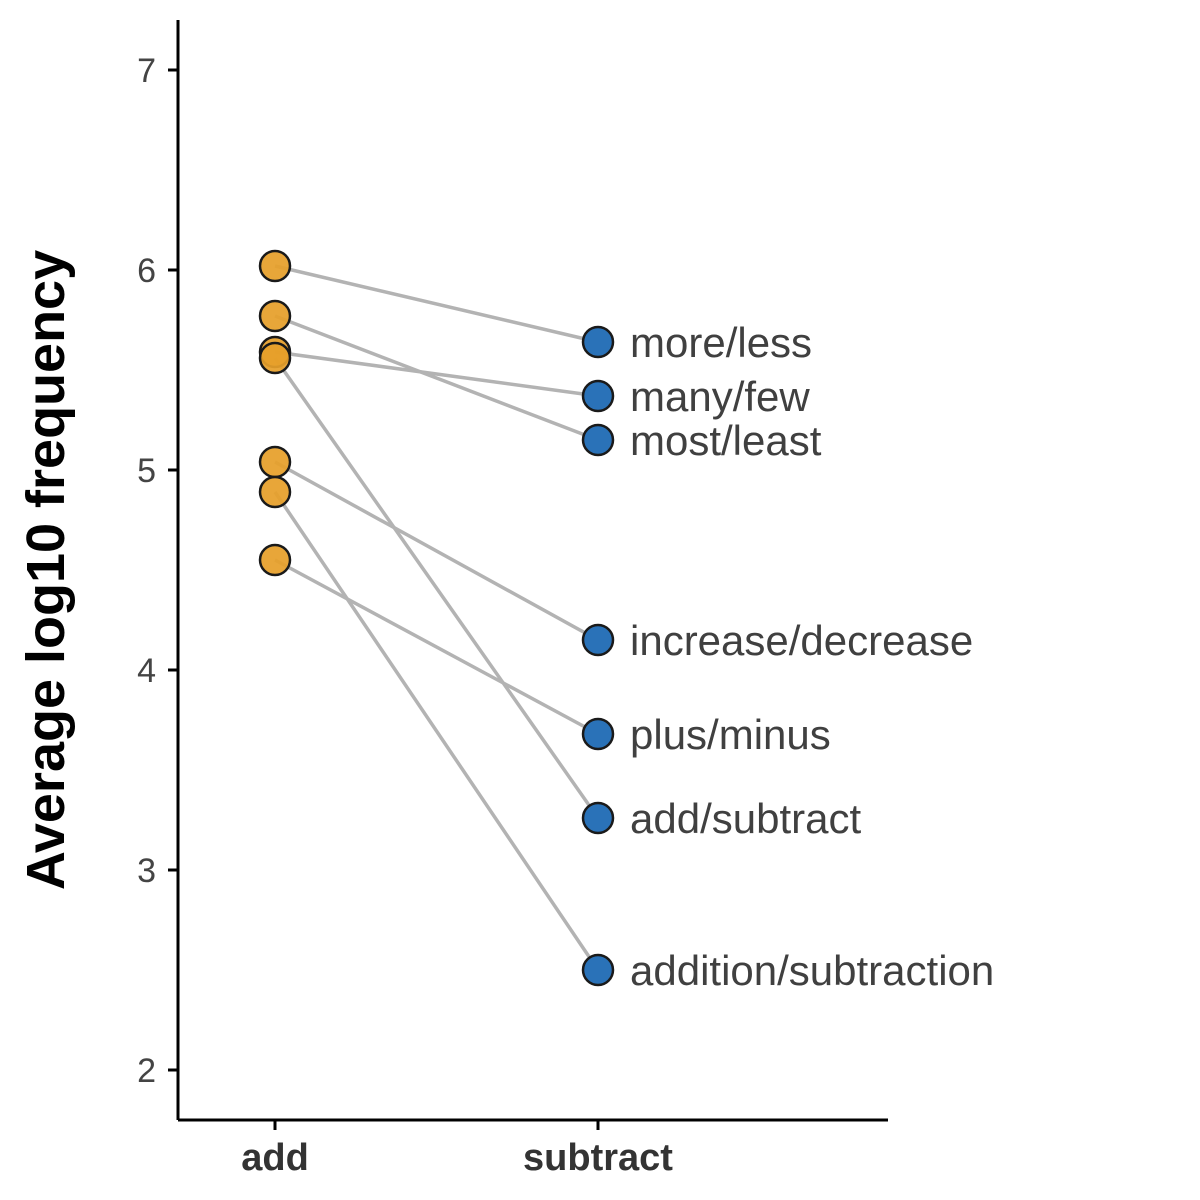 This screenshot has width=1200, height=1200. I want to click on pair-label: addition/subtraction, so click(812, 970).